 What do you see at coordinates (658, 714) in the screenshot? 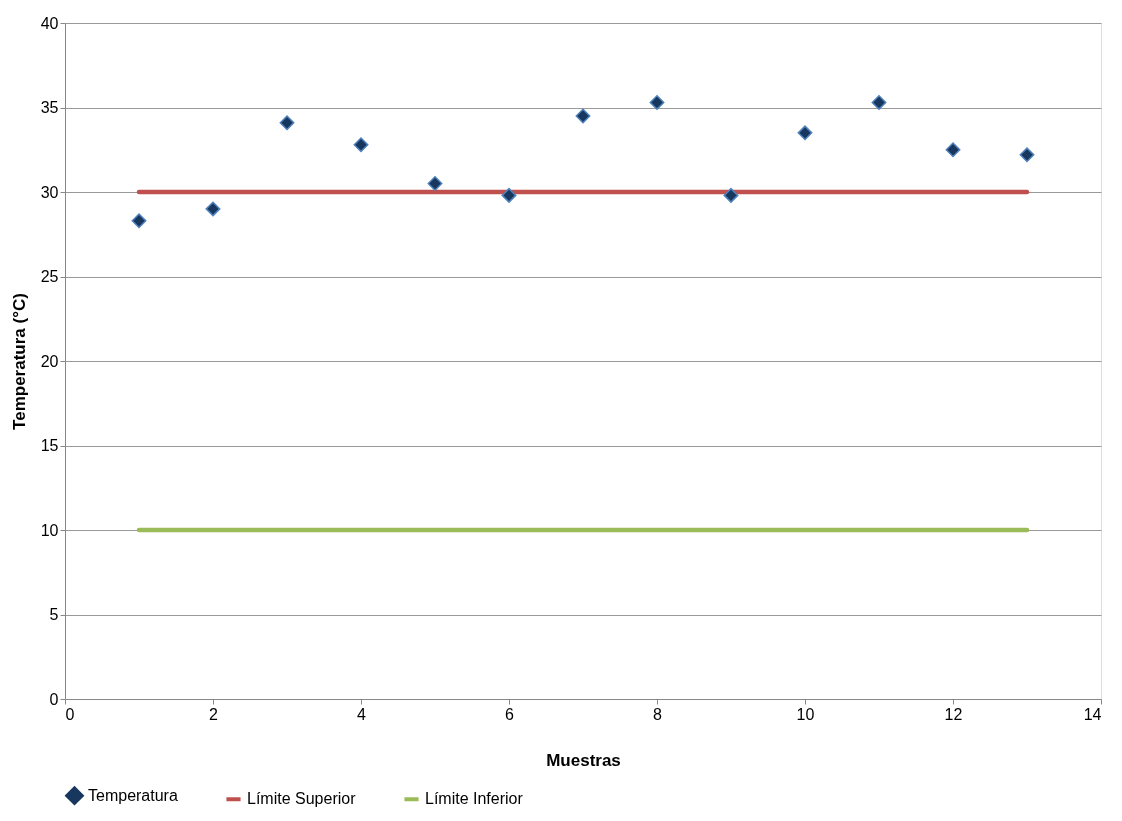
I see `x-tick-label: 8` at bounding box center [658, 714].